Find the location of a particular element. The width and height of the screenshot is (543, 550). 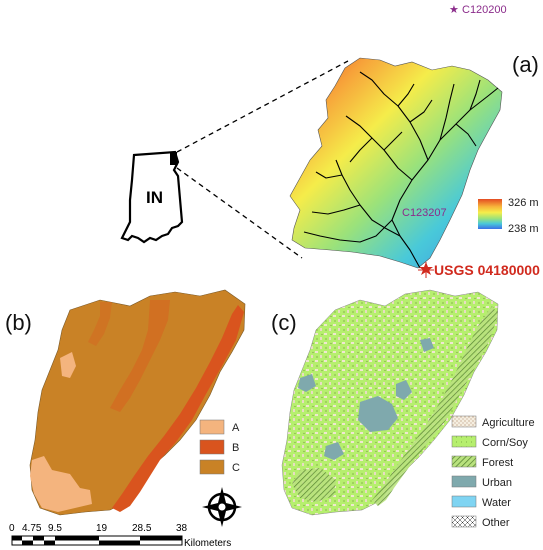

panel-a-label: (a) is located at coordinates (525, 64).